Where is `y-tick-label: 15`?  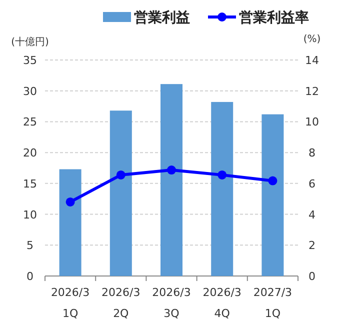 y-tick-label: 15 is located at coordinates (30, 183).